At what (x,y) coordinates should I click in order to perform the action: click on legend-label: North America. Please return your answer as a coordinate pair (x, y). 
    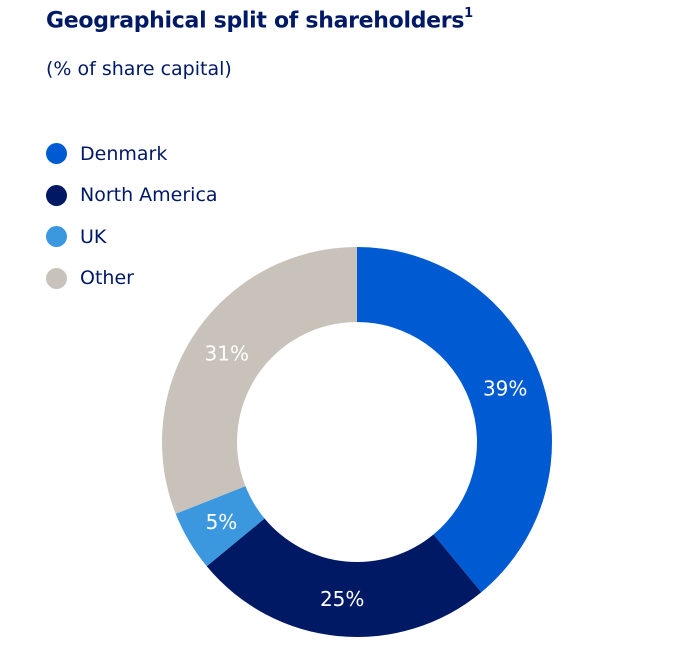
    Looking at the image, I should click on (149, 195).